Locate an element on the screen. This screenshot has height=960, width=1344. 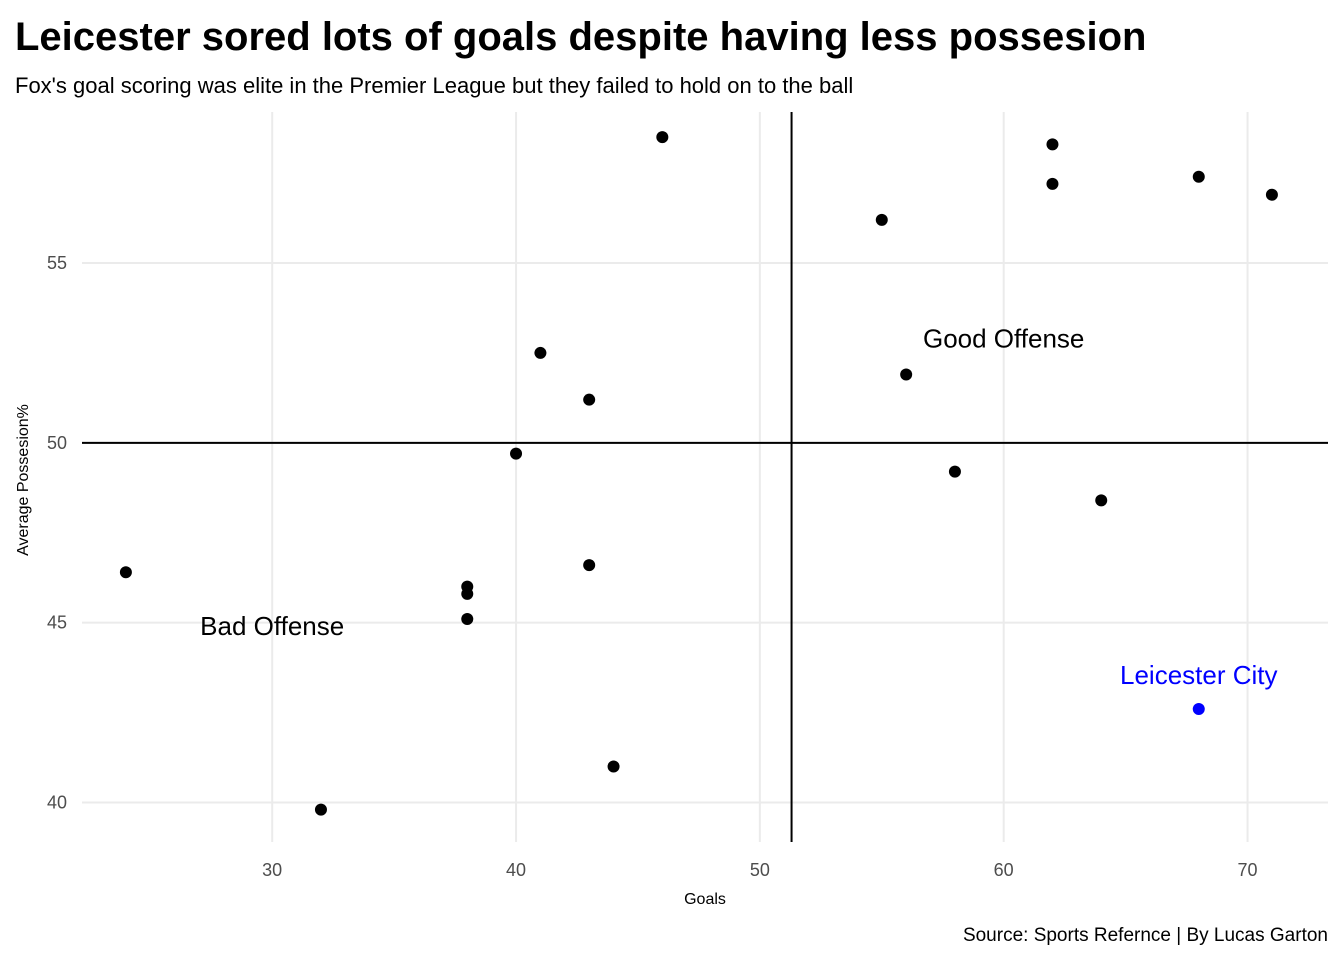
y-tick-label: 45 is located at coordinates (57, 623).